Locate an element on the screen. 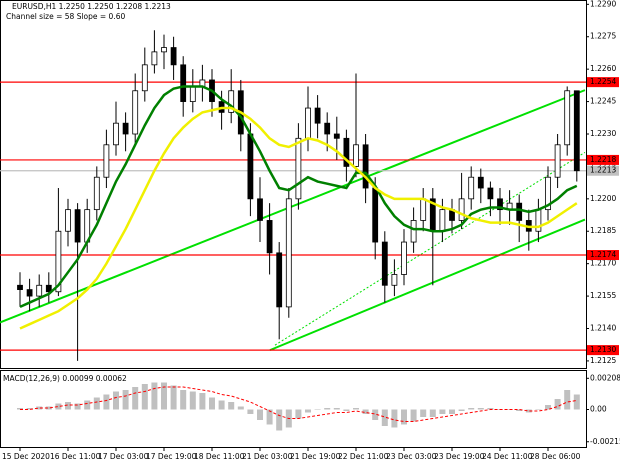  x-tick-label: 23 Dec 19:00 is located at coordinates (459, 456).